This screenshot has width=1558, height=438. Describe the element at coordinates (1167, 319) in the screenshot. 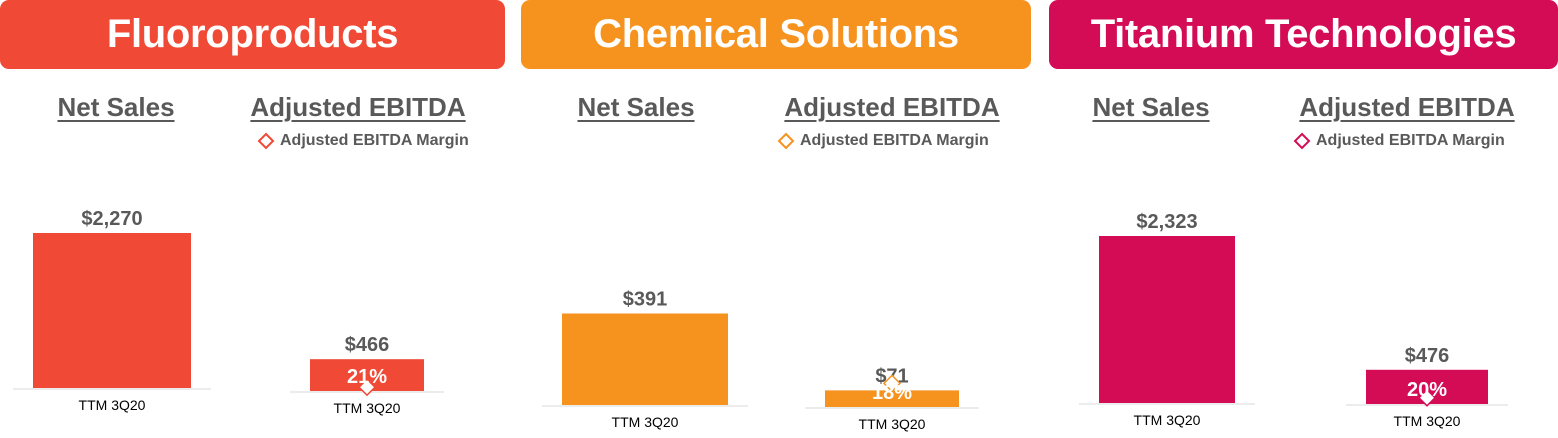

I see `titanium-technologies-net-sales-bar` at that location.